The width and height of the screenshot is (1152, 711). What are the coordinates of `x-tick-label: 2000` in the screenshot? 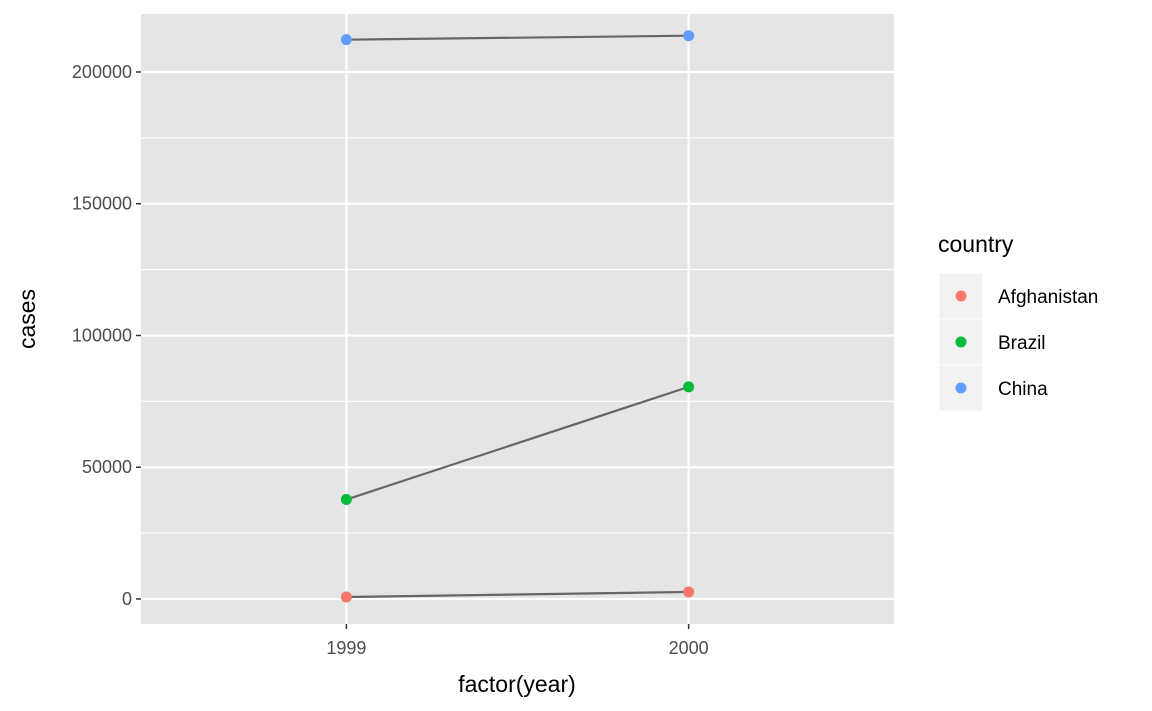 It's located at (689, 648).